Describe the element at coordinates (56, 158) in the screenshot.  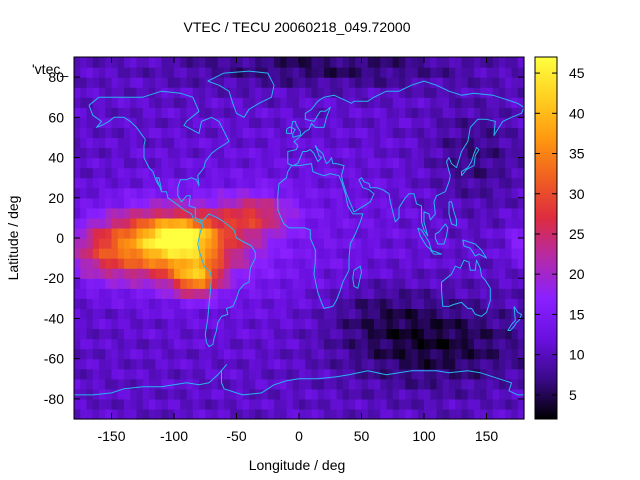
I see `y-tick-label: 40` at that location.